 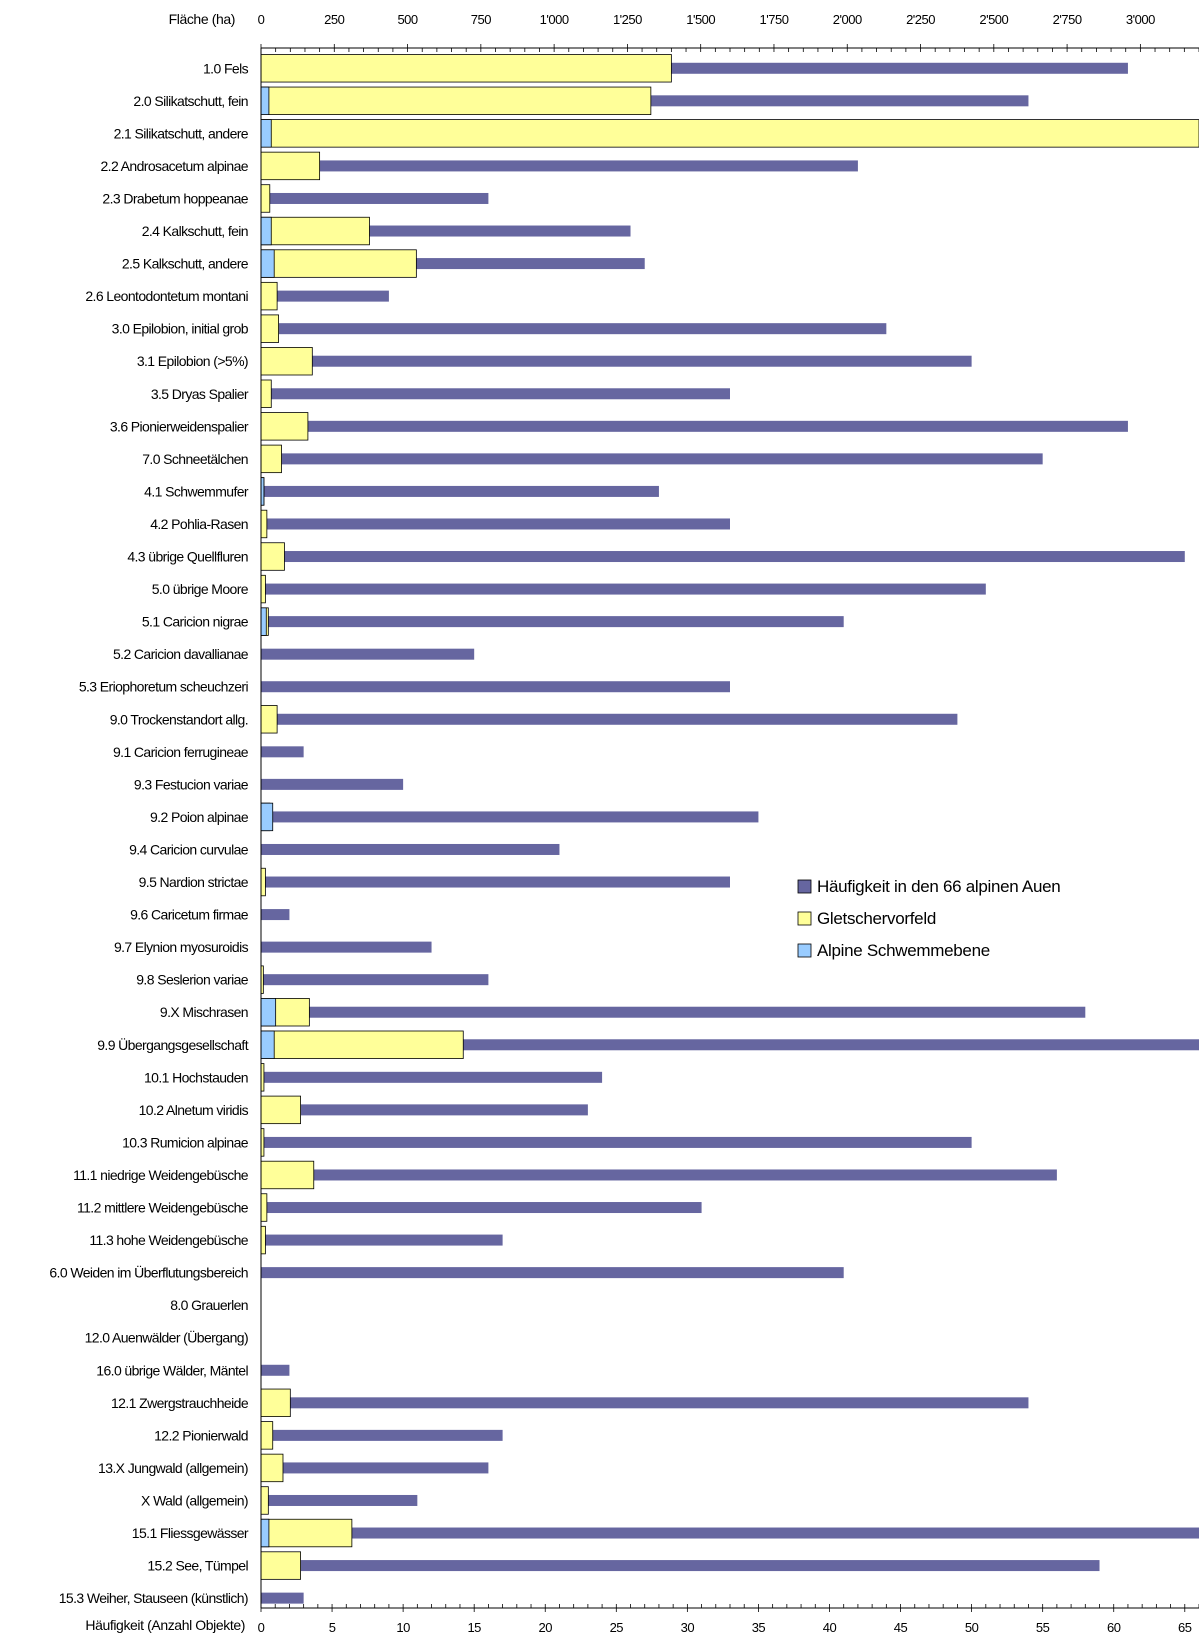 What do you see at coordinates (209, 1305) in the screenshot?
I see `category-label: 8.0 Grauerlen` at bounding box center [209, 1305].